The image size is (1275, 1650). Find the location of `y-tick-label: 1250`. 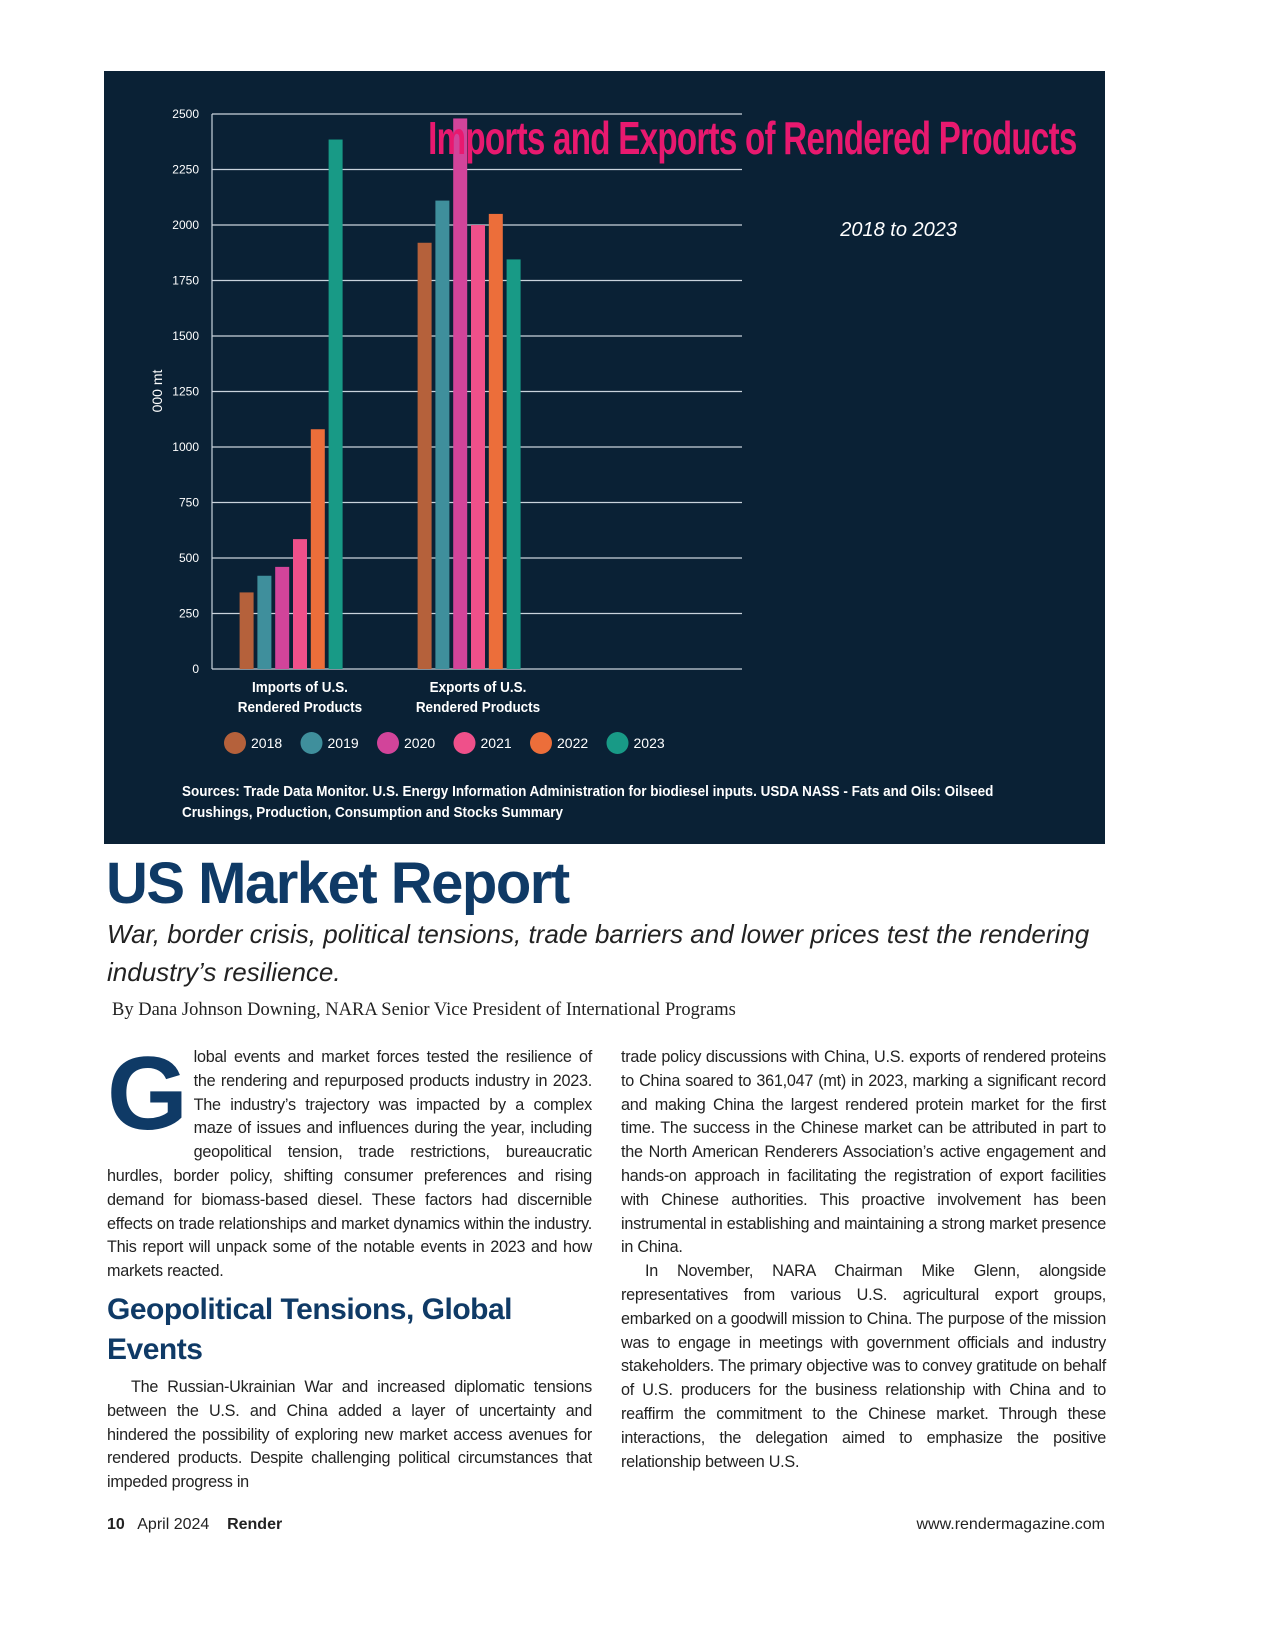

y-tick-label: 1250 is located at coordinates (185, 392).